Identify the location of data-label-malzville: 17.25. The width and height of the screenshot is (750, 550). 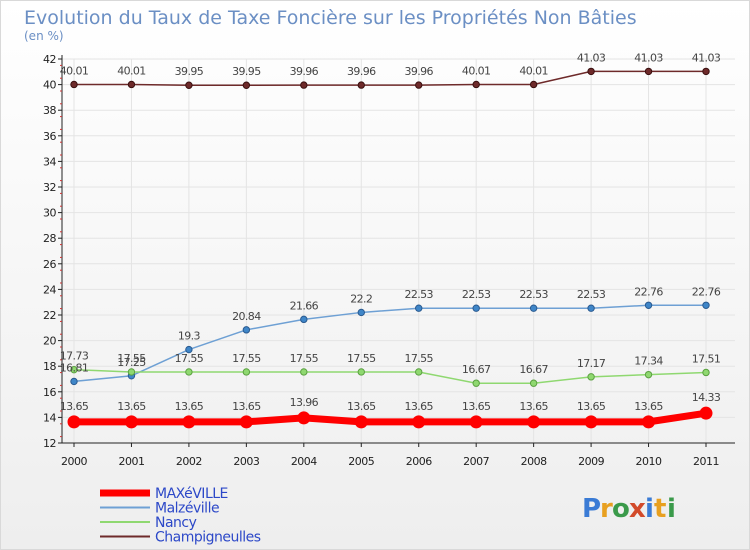
(131, 362).